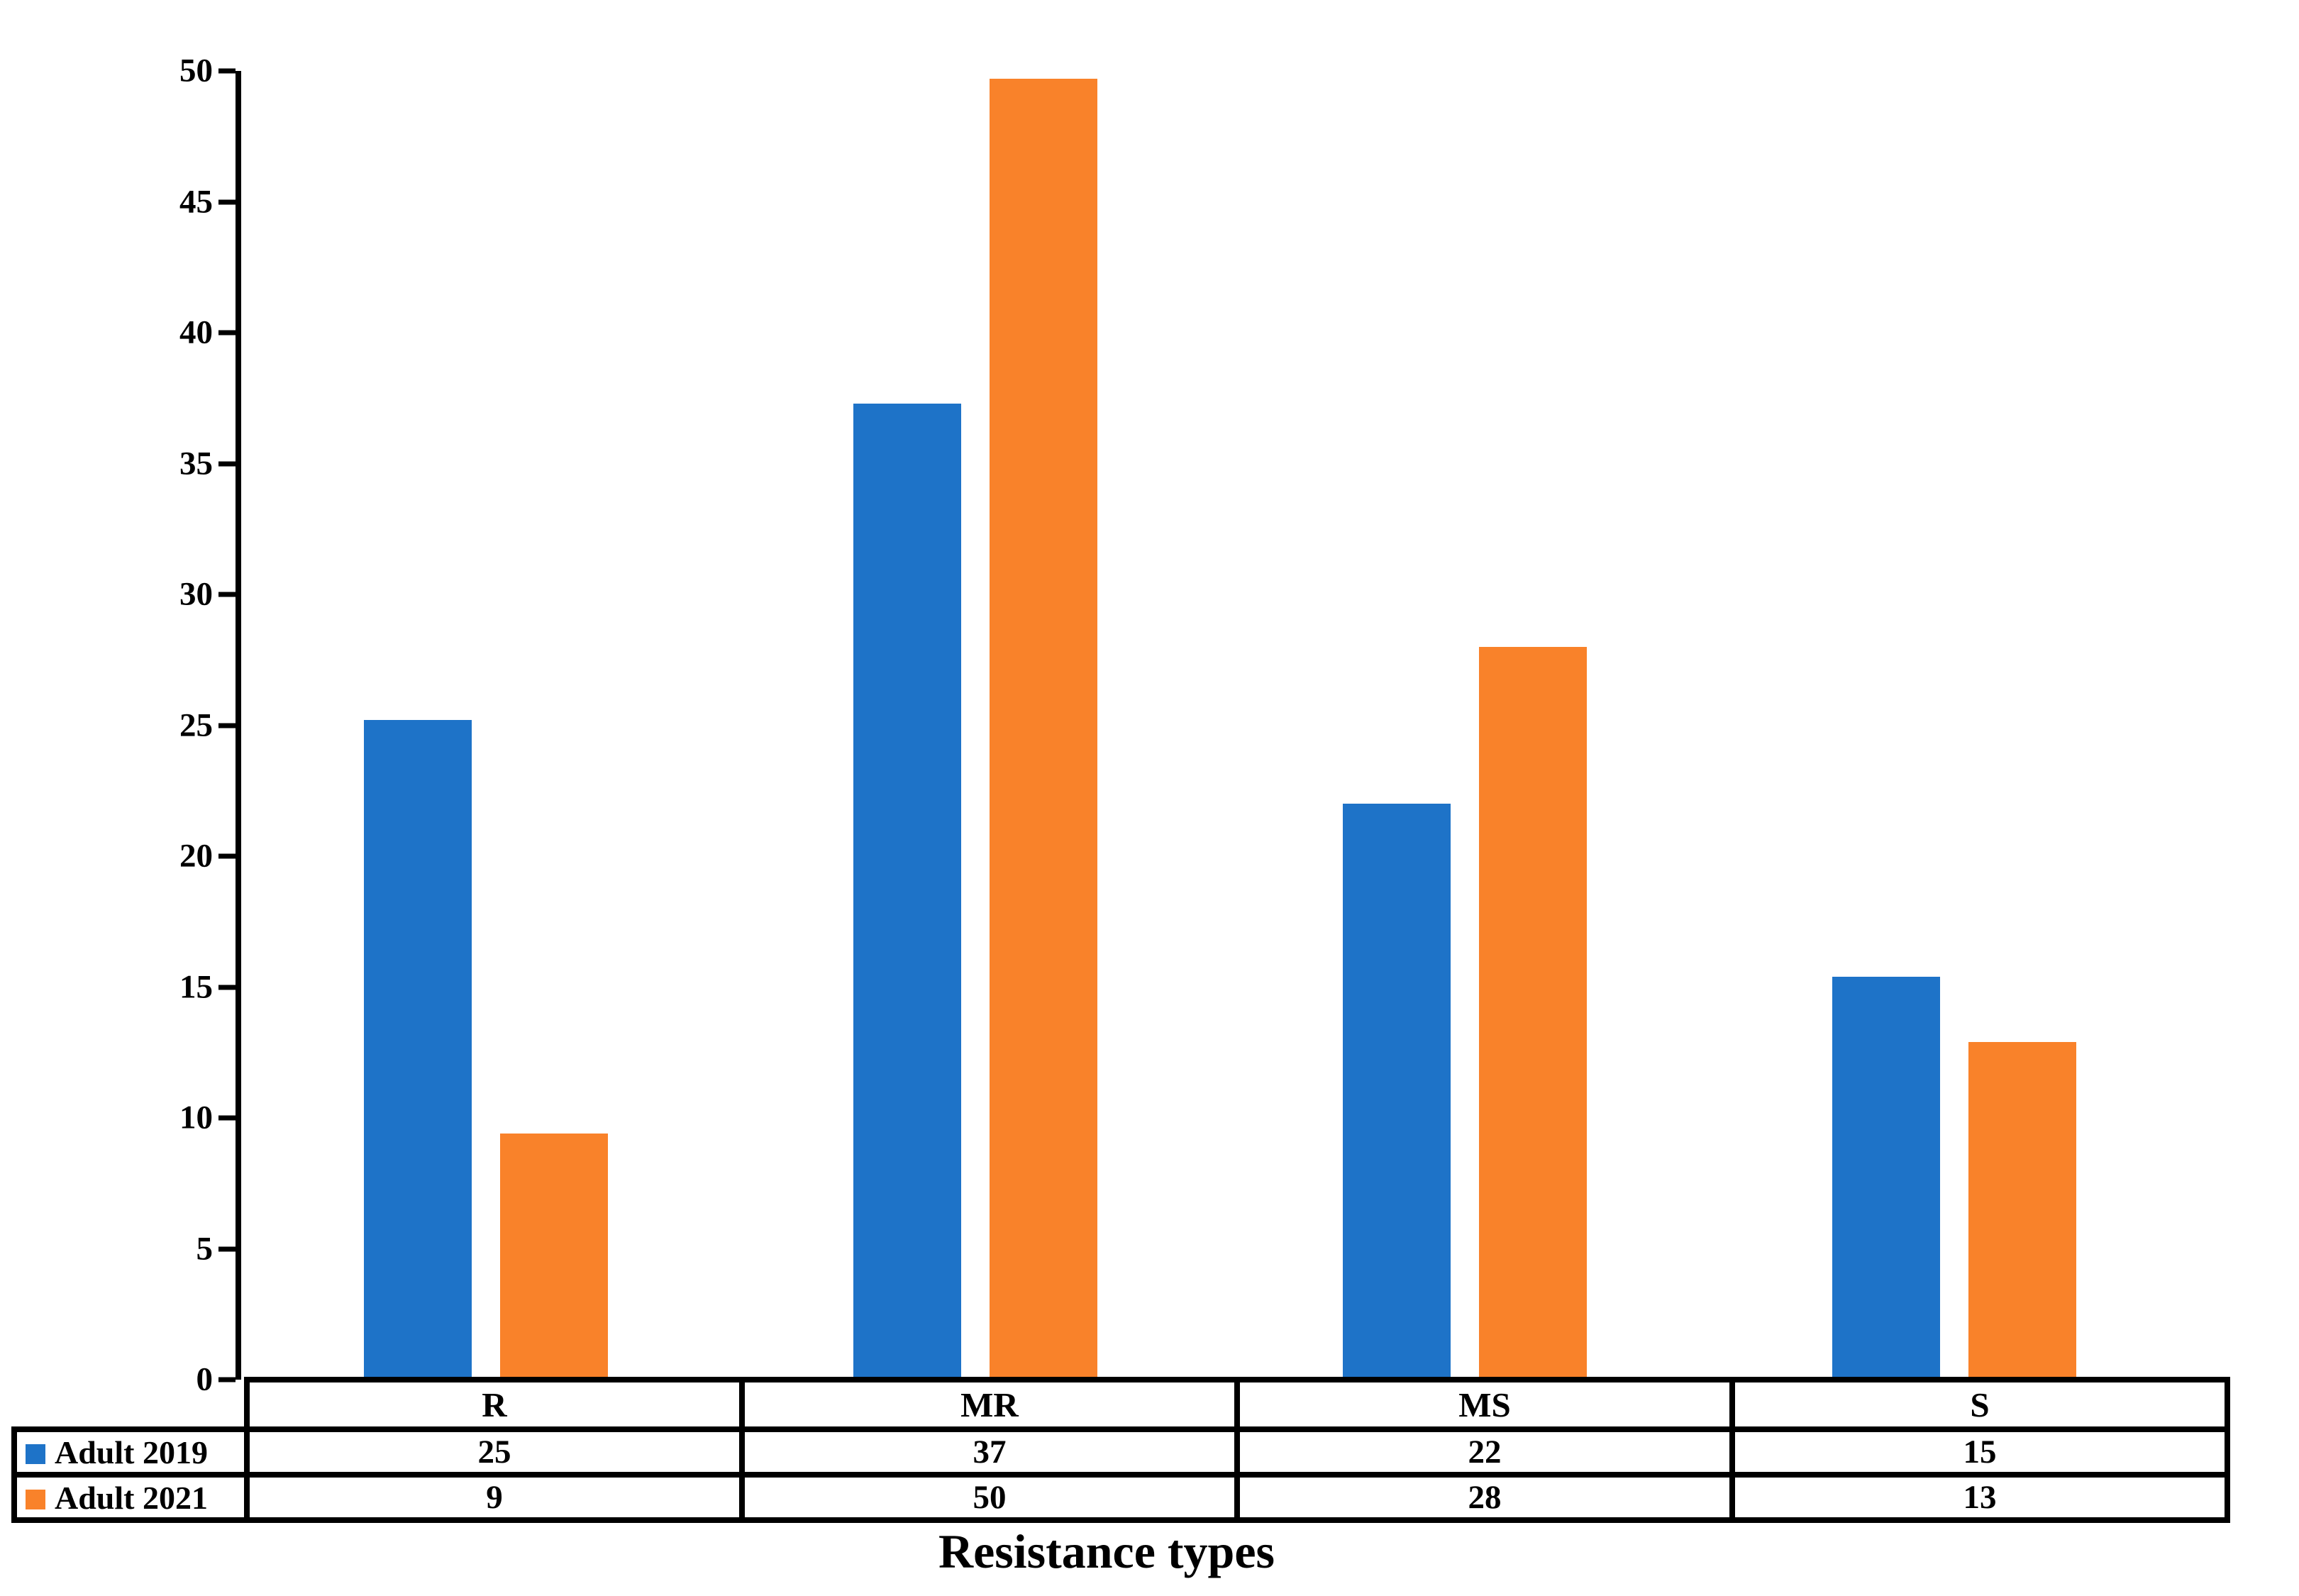 The image size is (2299, 1596). I want to click on y-tick-label-40: 40, so click(196, 332).